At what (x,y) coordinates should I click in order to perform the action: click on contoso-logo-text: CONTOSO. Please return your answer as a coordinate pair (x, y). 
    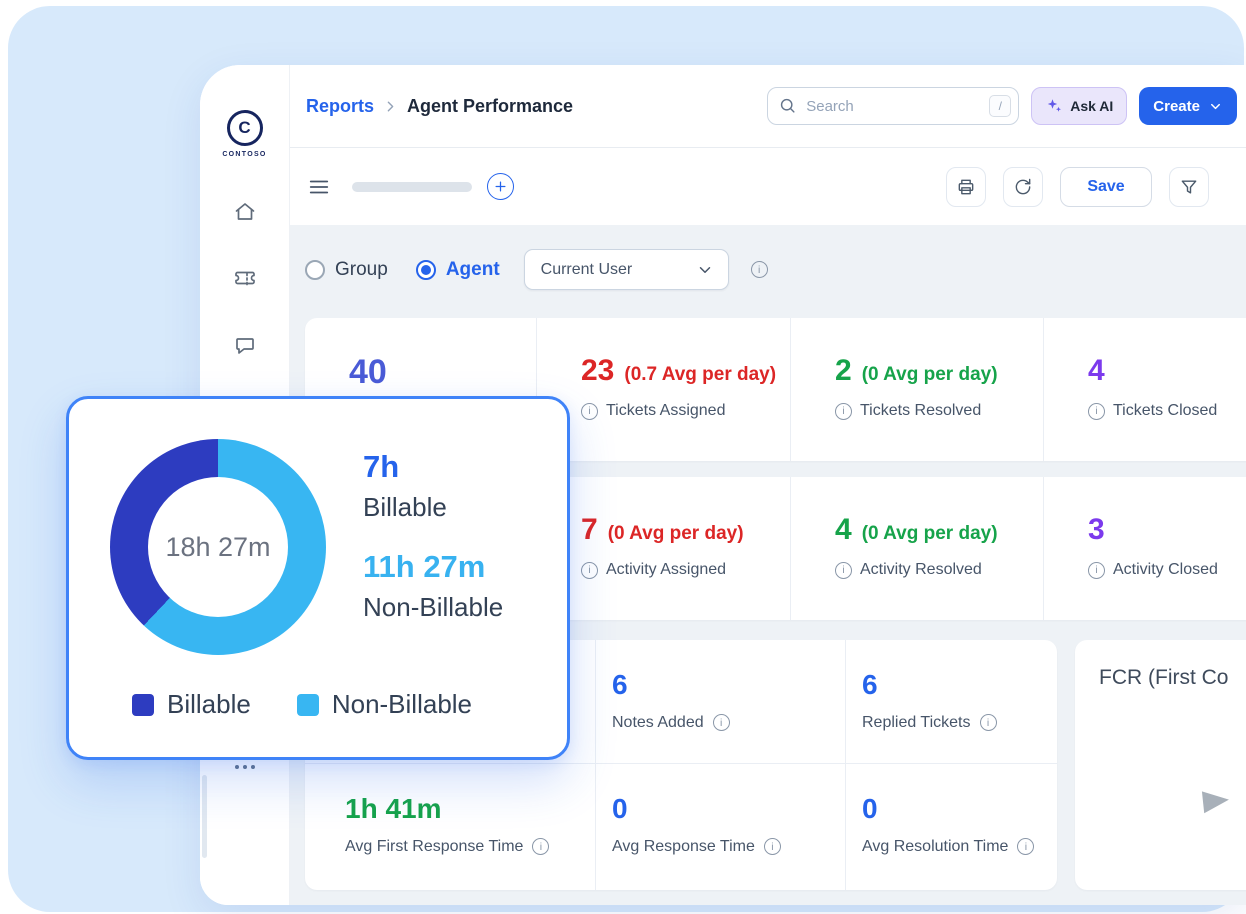
    Looking at the image, I should click on (244, 154).